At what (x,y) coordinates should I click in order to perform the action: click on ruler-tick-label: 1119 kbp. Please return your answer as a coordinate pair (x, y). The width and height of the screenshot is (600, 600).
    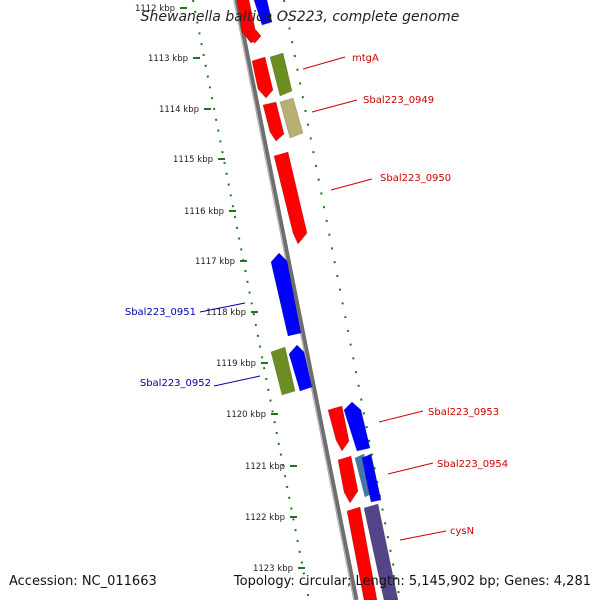
    Looking at the image, I should click on (236, 364).